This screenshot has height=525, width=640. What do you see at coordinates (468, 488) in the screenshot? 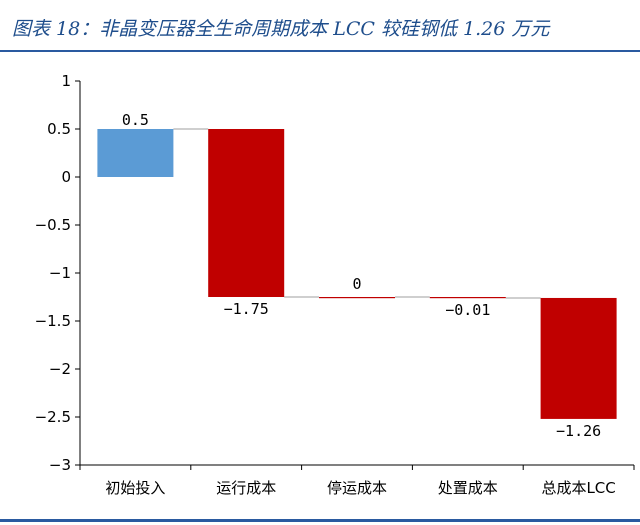
I see `category-label: 处置成本` at bounding box center [468, 488].